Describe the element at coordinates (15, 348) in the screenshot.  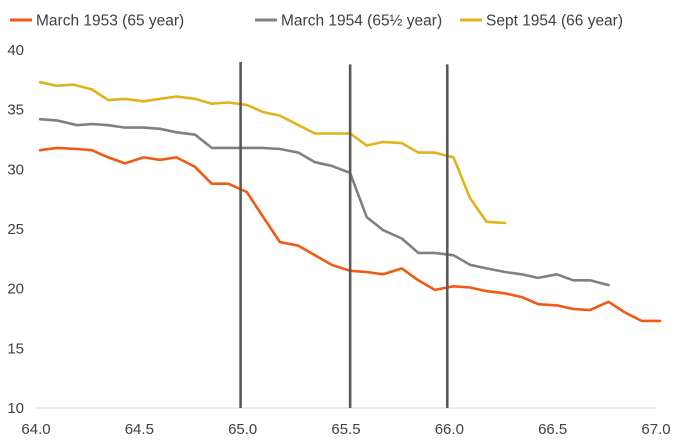
I see `y-tick-label: 15` at that location.